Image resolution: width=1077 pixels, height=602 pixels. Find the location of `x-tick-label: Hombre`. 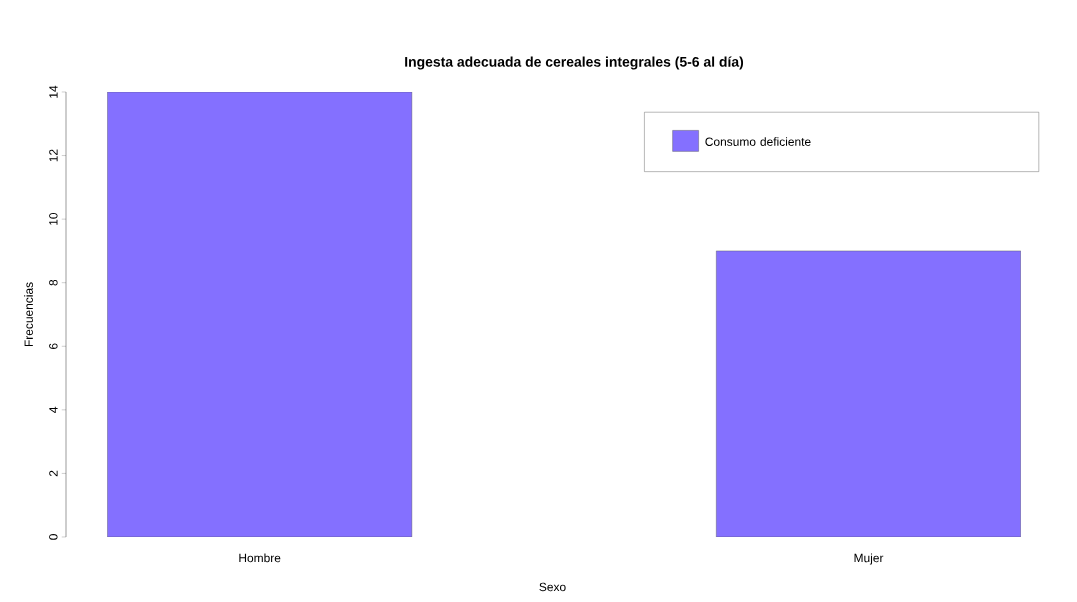

x-tick-label: Hombre is located at coordinates (260, 558).